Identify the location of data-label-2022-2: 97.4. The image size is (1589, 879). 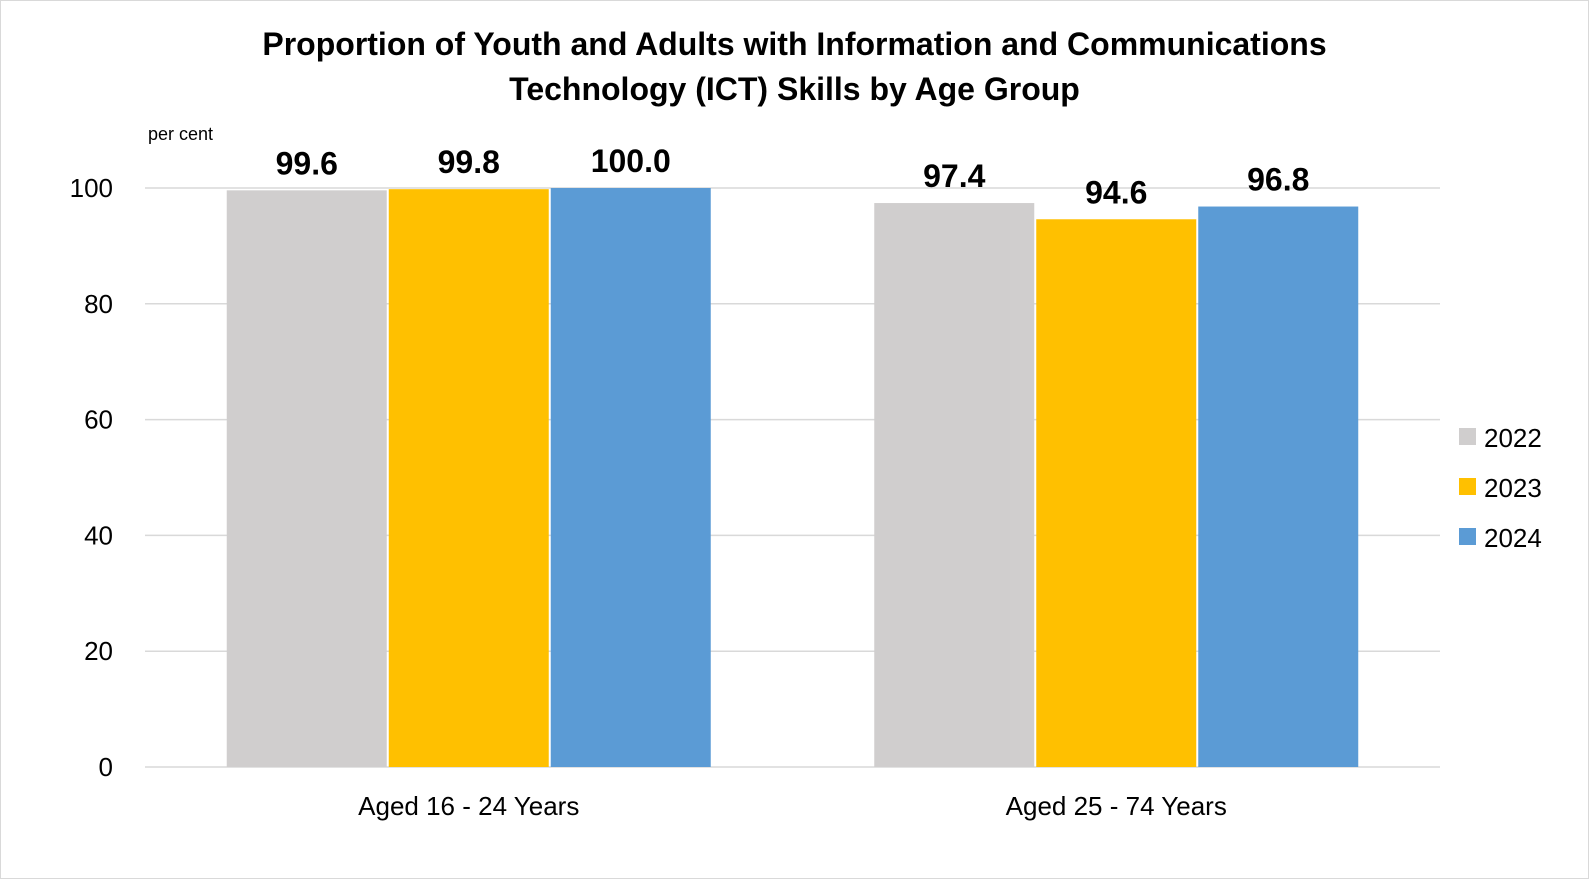
(954, 176).